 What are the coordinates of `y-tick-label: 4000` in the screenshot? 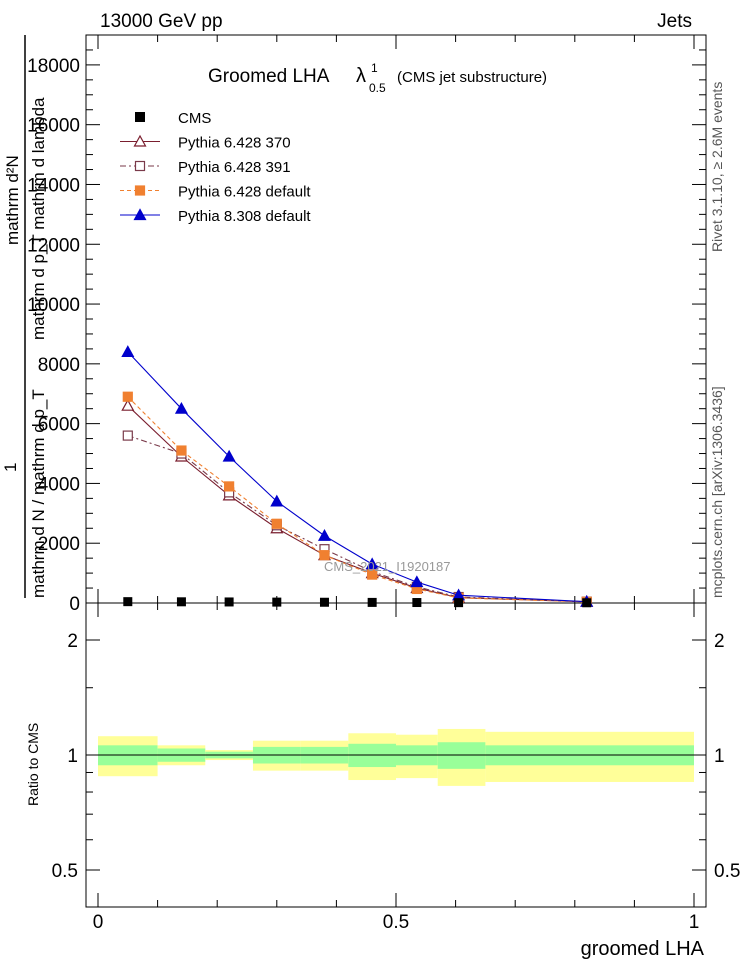 It's located at (59, 484).